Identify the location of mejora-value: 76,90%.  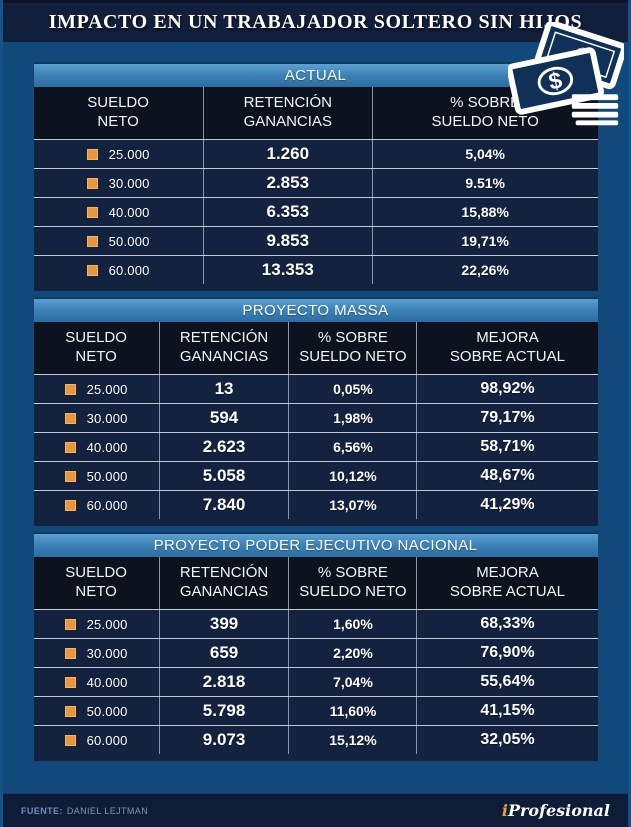
(506, 653).